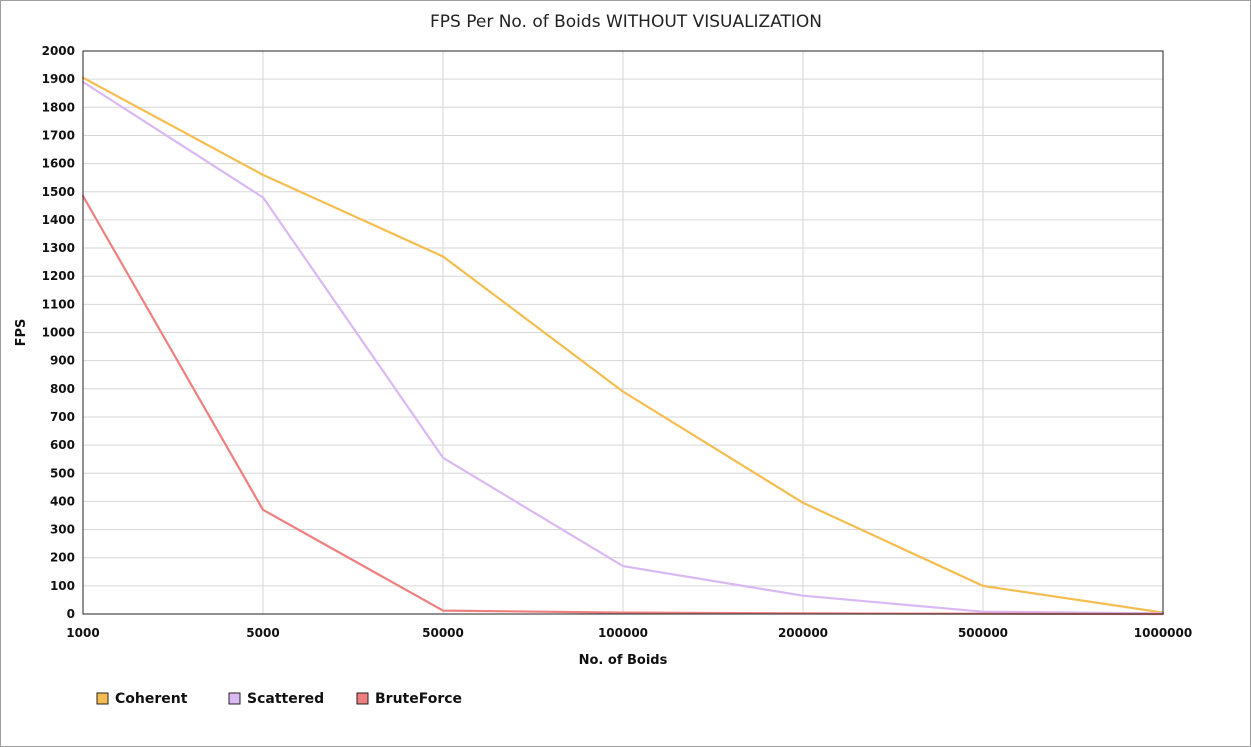  Describe the element at coordinates (58, 248) in the screenshot. I see `y-tick-label: 1300` at that location.